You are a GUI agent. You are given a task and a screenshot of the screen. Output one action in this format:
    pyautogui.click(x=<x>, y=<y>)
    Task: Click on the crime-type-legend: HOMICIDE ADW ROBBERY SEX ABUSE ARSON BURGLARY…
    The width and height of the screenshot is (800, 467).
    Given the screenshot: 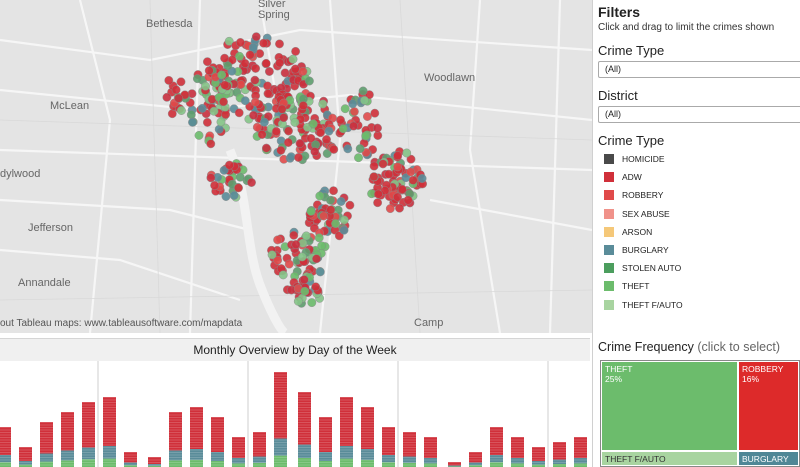 What is the action you would take?
    pyautogui.click(x=699, y=232)
    